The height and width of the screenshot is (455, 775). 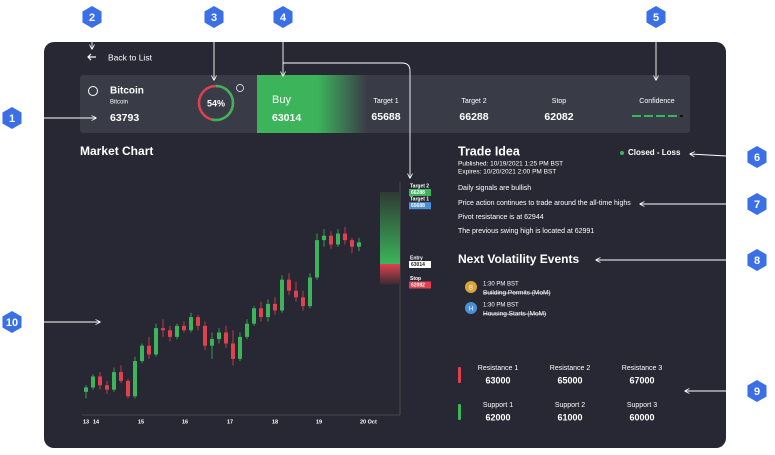 What do you see at coordinates (569, 417) in the screenshot?
I see `support-value: 61000` at bounding box center [569, 417].